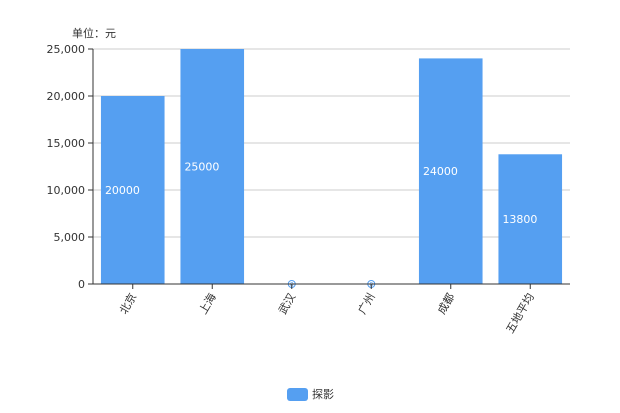 The image size is (620, 413). Describe the element at coordinates (310, 394) in the screenshot. I see `legend: 探影` at that location.